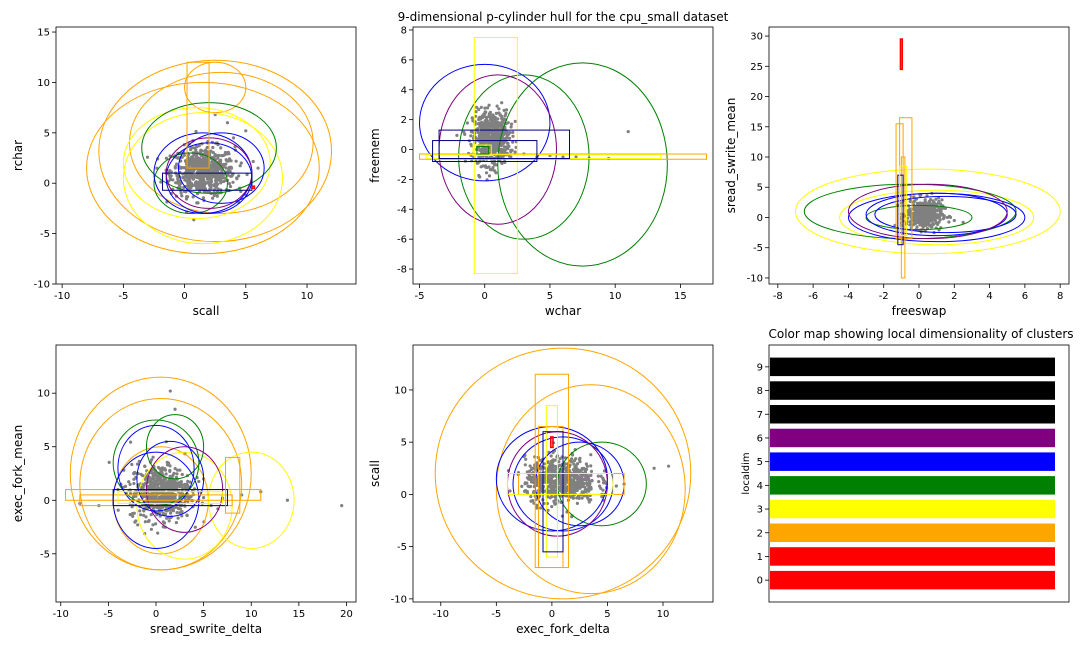 The width and height of the screenshot is (1080, 648). Describe the element at coordinates (756, 158) in the screenshot. I see `y-tick-label: 10` at that location.